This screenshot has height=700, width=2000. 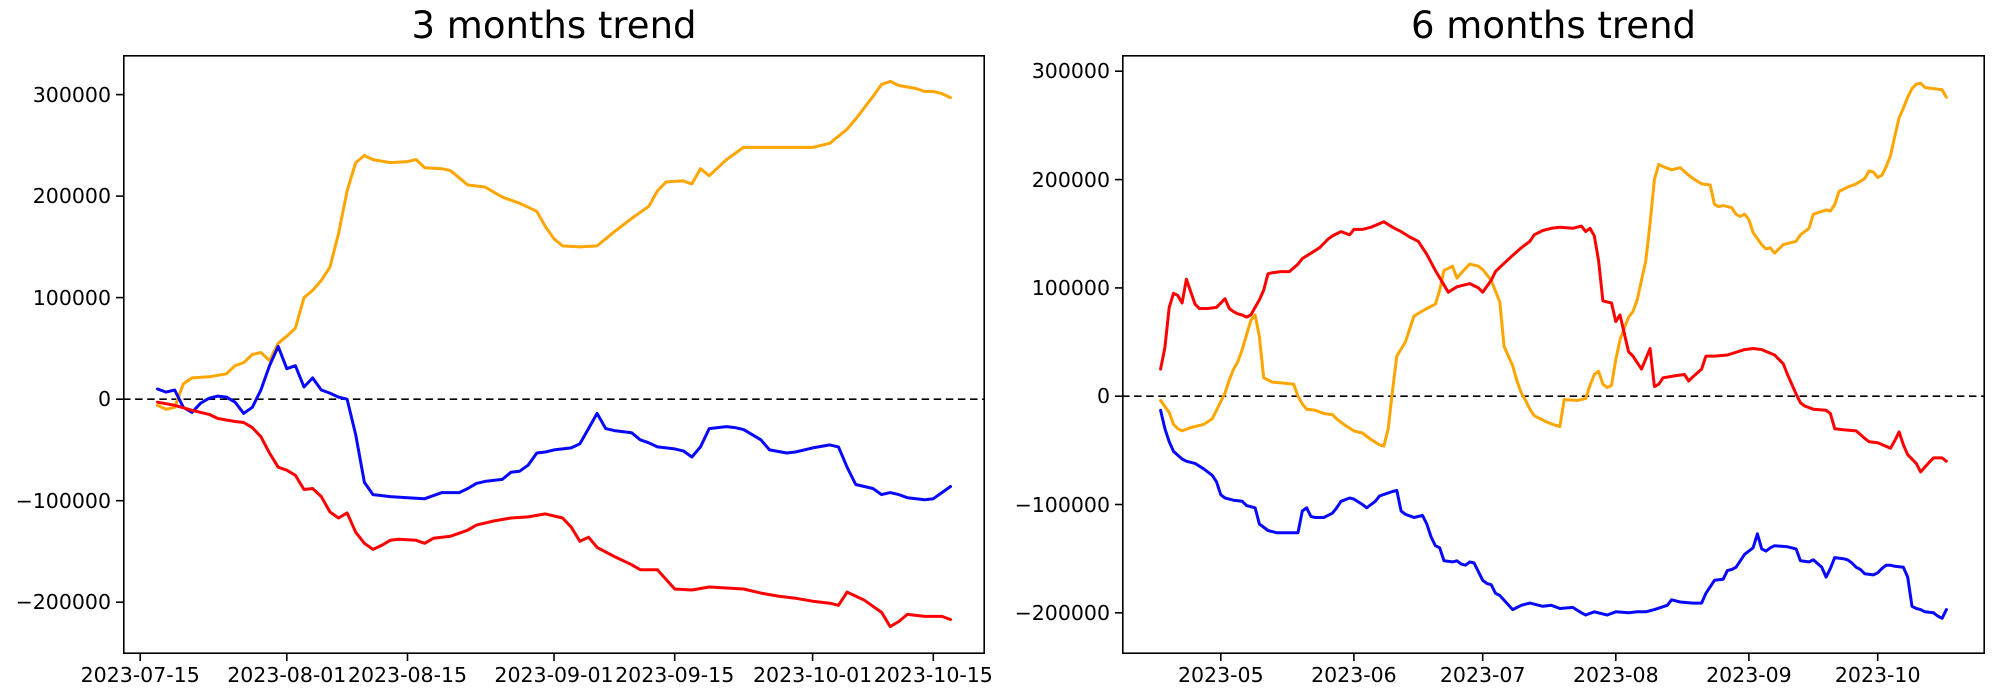 I want to click on x-tick-label: 2023-09-15, so click(x=675, y=675).